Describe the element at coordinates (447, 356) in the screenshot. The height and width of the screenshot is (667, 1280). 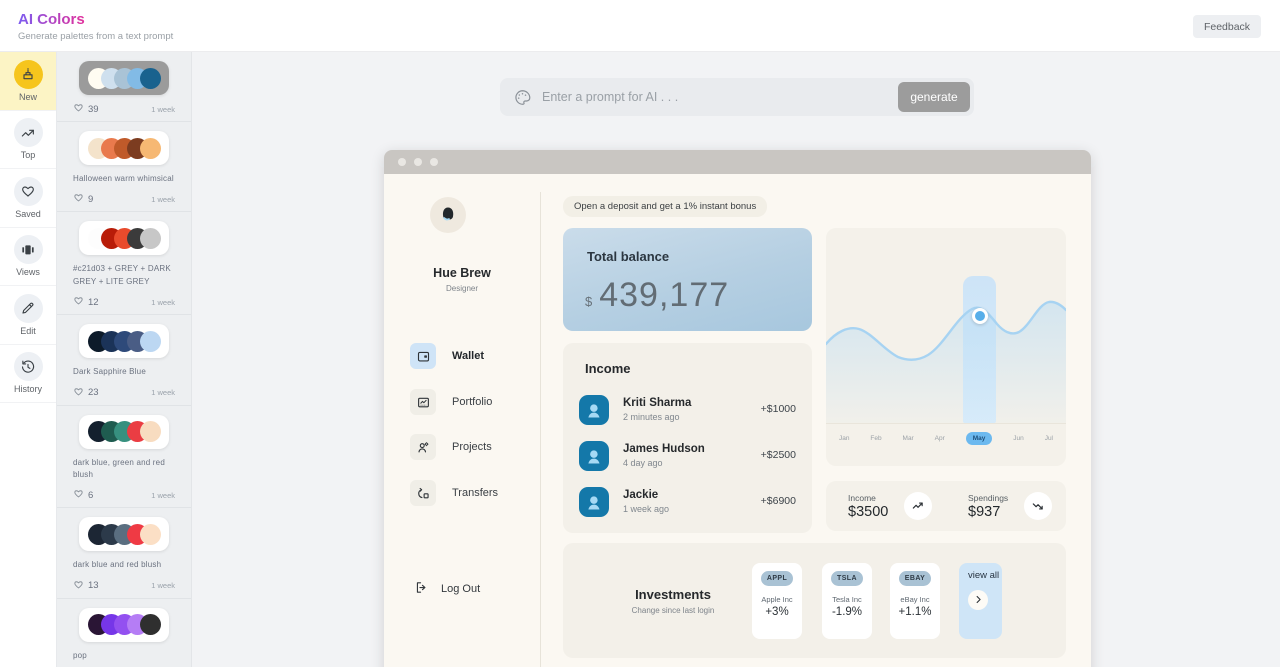
I see `nav-item-wallet: Wallet` at that location.